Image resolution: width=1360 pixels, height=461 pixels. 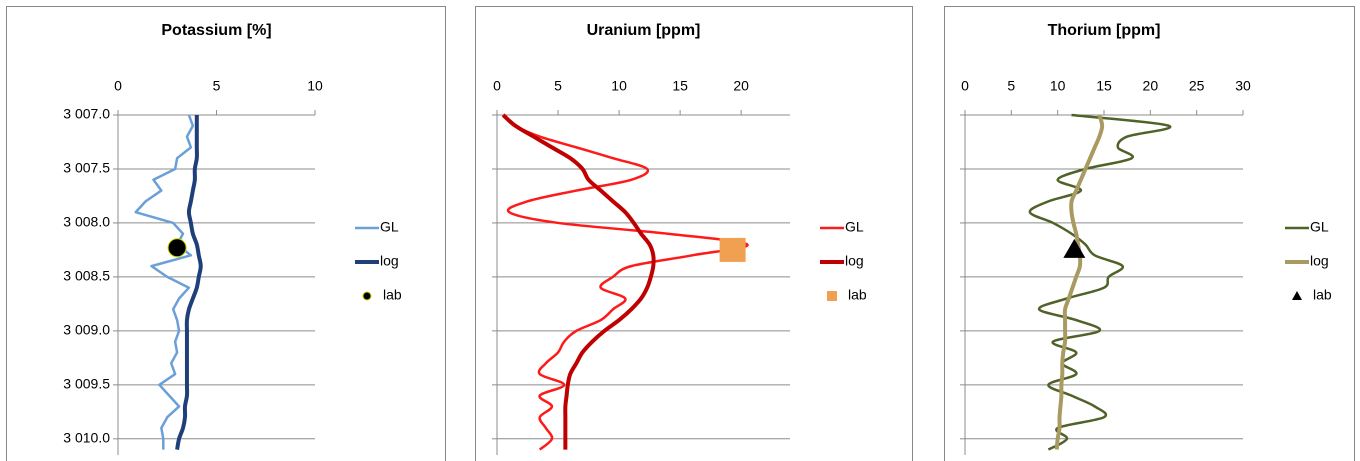 I want to click on y-tick-label: 3 009.5, so click(x=86, y=384).